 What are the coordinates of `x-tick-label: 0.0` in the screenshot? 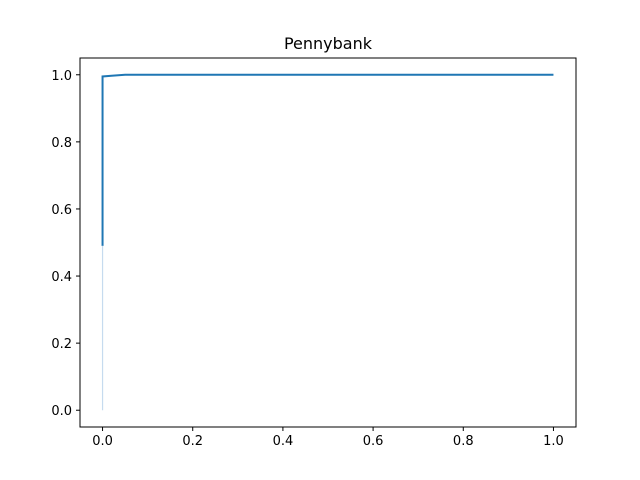 It's located at (102, 441).